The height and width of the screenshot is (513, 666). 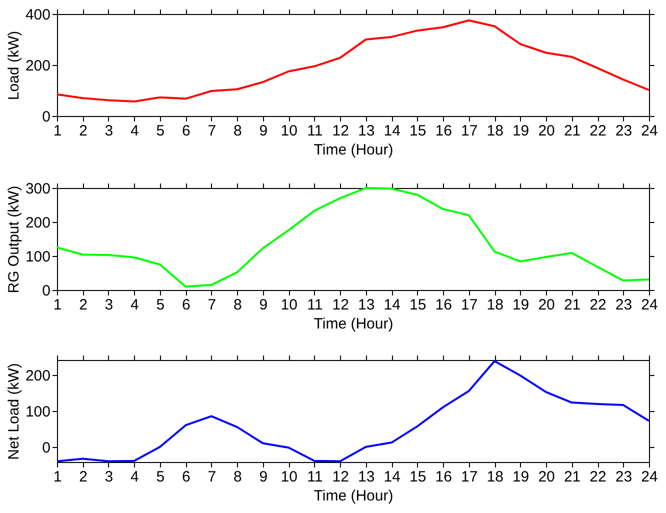 I want to click on y-tick-label: 400, so click(x=37, y=15).